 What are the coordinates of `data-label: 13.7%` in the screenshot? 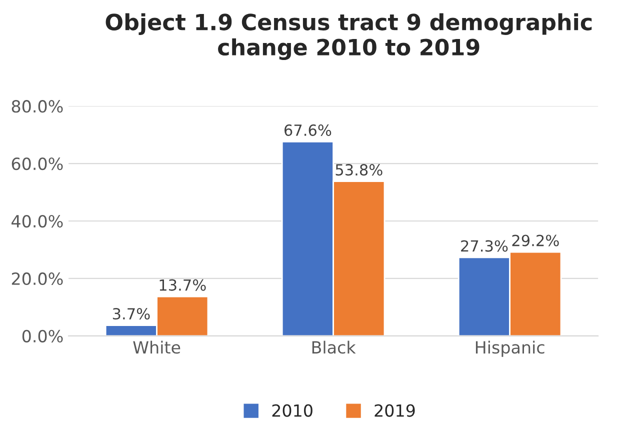 It's located at (183, 285).